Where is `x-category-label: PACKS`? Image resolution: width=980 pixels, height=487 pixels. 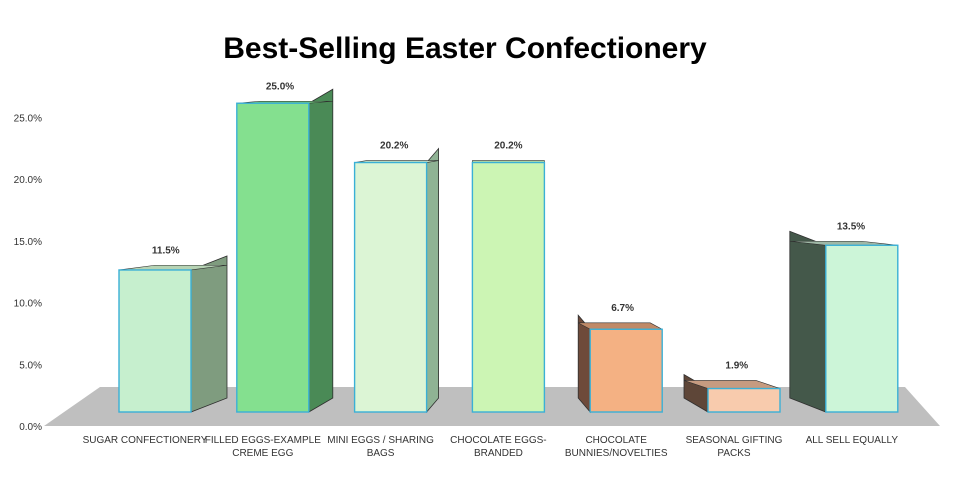 x-category-label: PACKS is located at coordinates (733, 453).